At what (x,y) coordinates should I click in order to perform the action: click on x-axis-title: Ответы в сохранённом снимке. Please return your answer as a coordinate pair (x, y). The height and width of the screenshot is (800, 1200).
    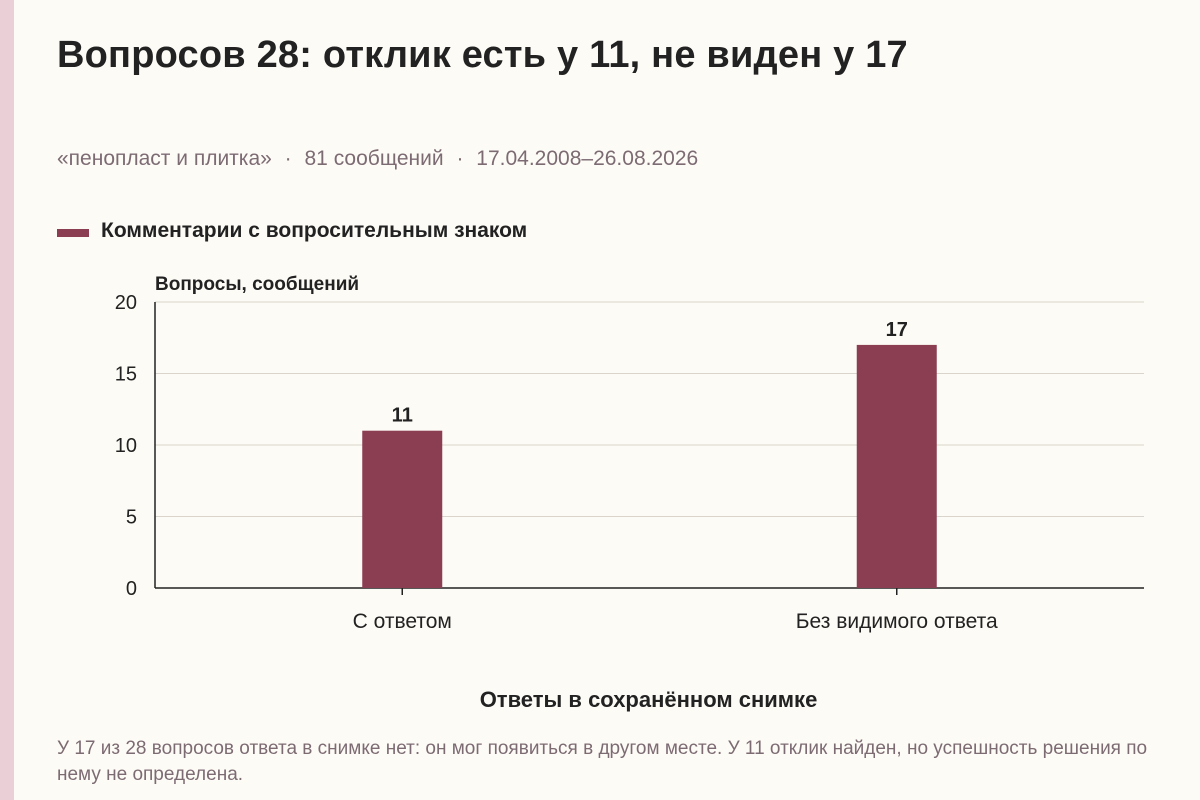
    Looking at the image, I should click on (648, 699).